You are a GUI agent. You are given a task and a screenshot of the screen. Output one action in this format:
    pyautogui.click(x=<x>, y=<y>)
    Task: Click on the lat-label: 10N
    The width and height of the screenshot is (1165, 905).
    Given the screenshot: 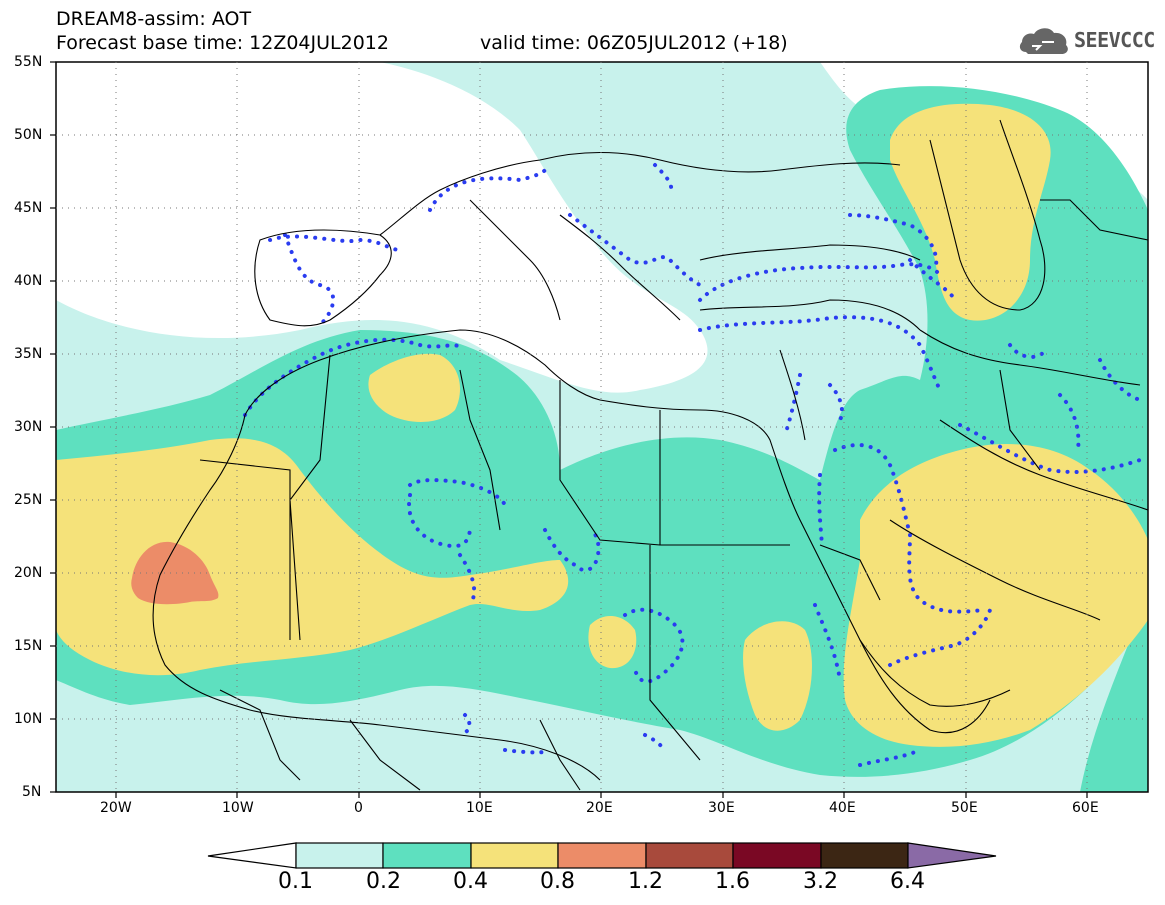 What is the action you would take?
    pyautogui.click(x=28, y=719)
    